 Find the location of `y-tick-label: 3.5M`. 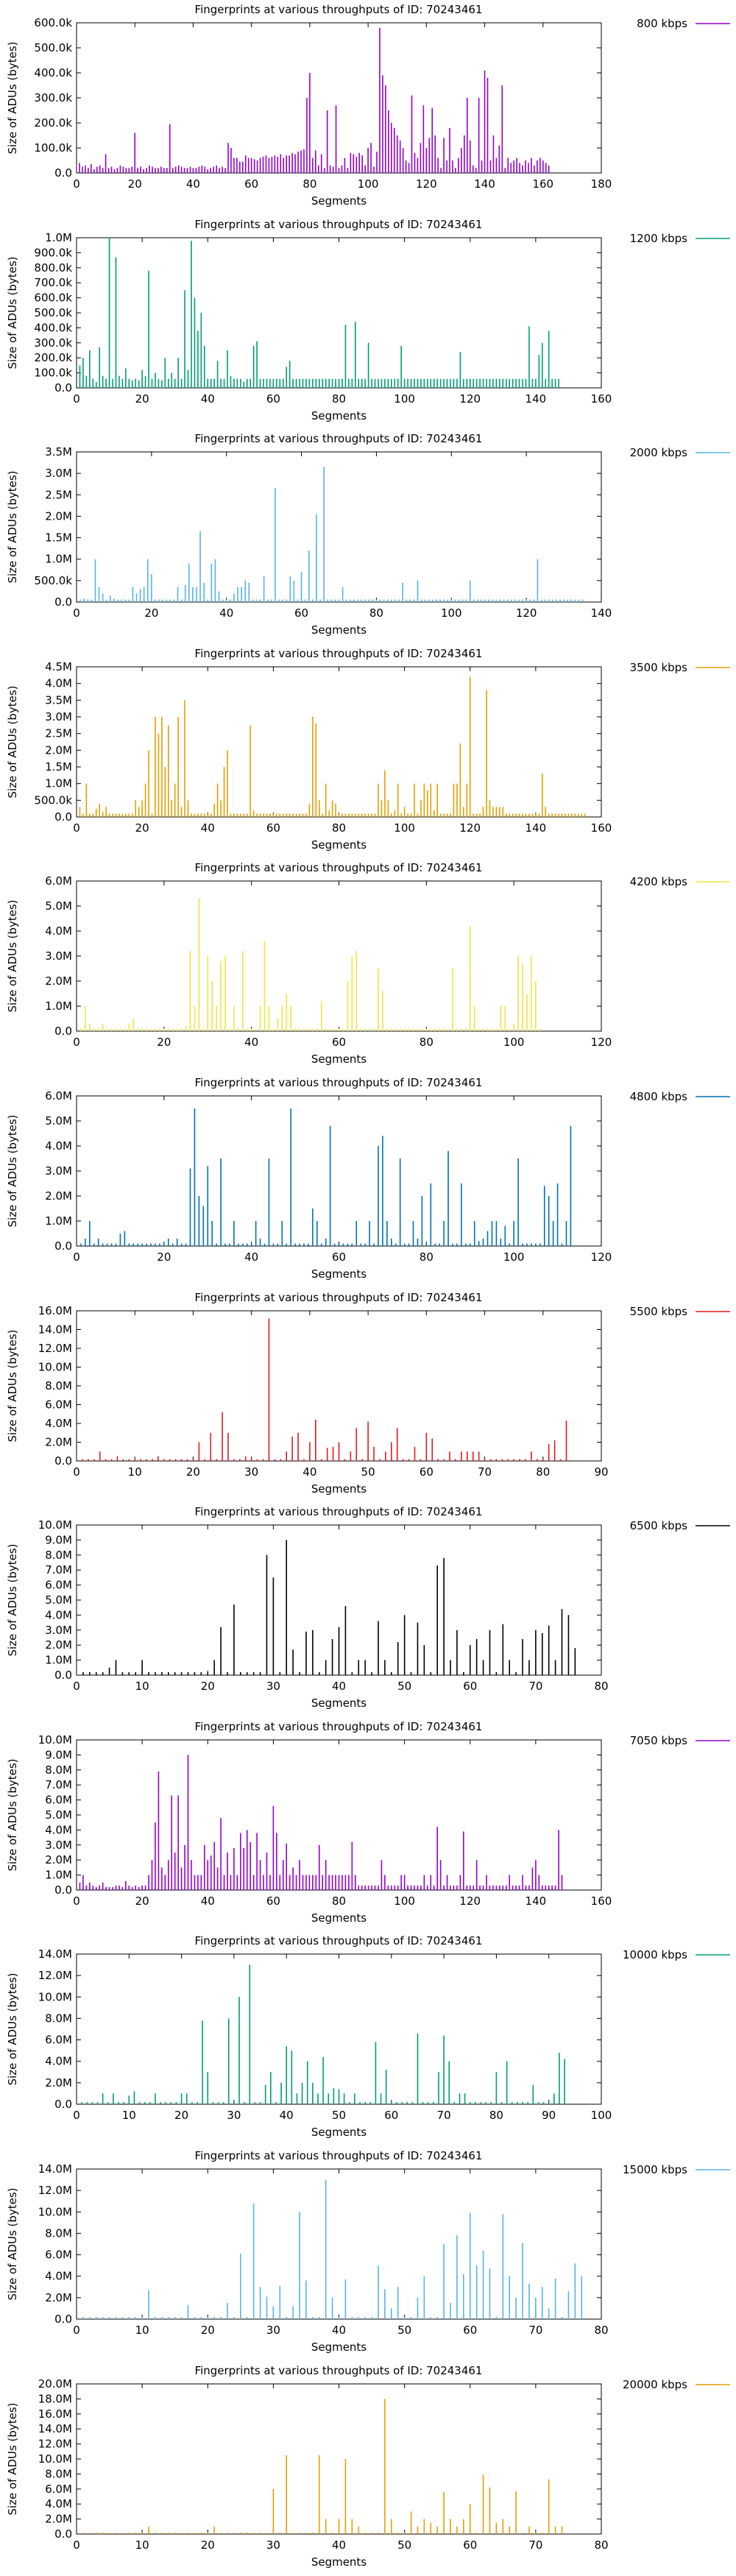

y-tick-label: 3.5M is located at coordinates (59, 700).